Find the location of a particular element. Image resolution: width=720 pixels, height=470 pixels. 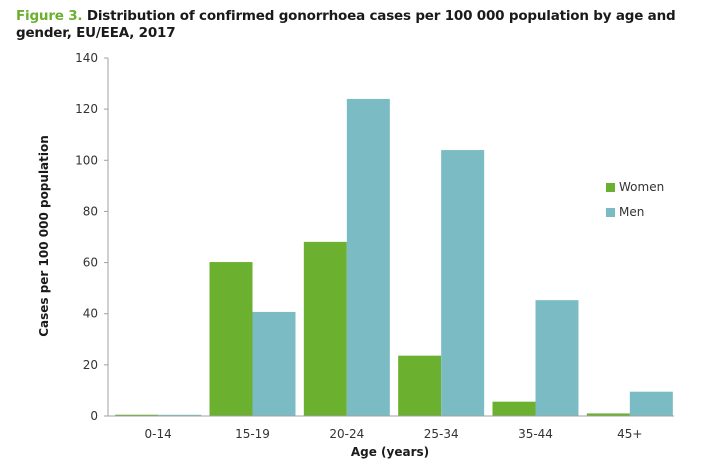

y-tick-label: 100 is located at coordinates (86, 160).